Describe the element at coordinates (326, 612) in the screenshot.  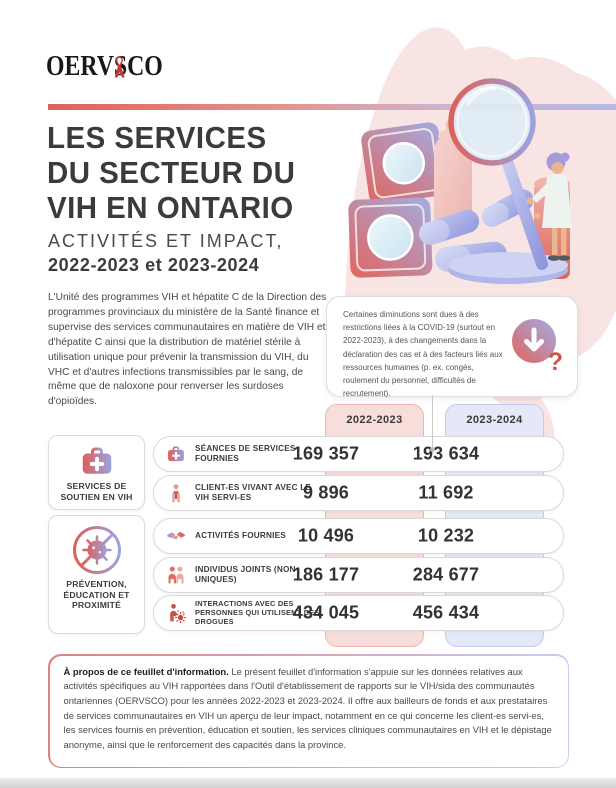
I see `value-2022-2023: 434 045` at that location.